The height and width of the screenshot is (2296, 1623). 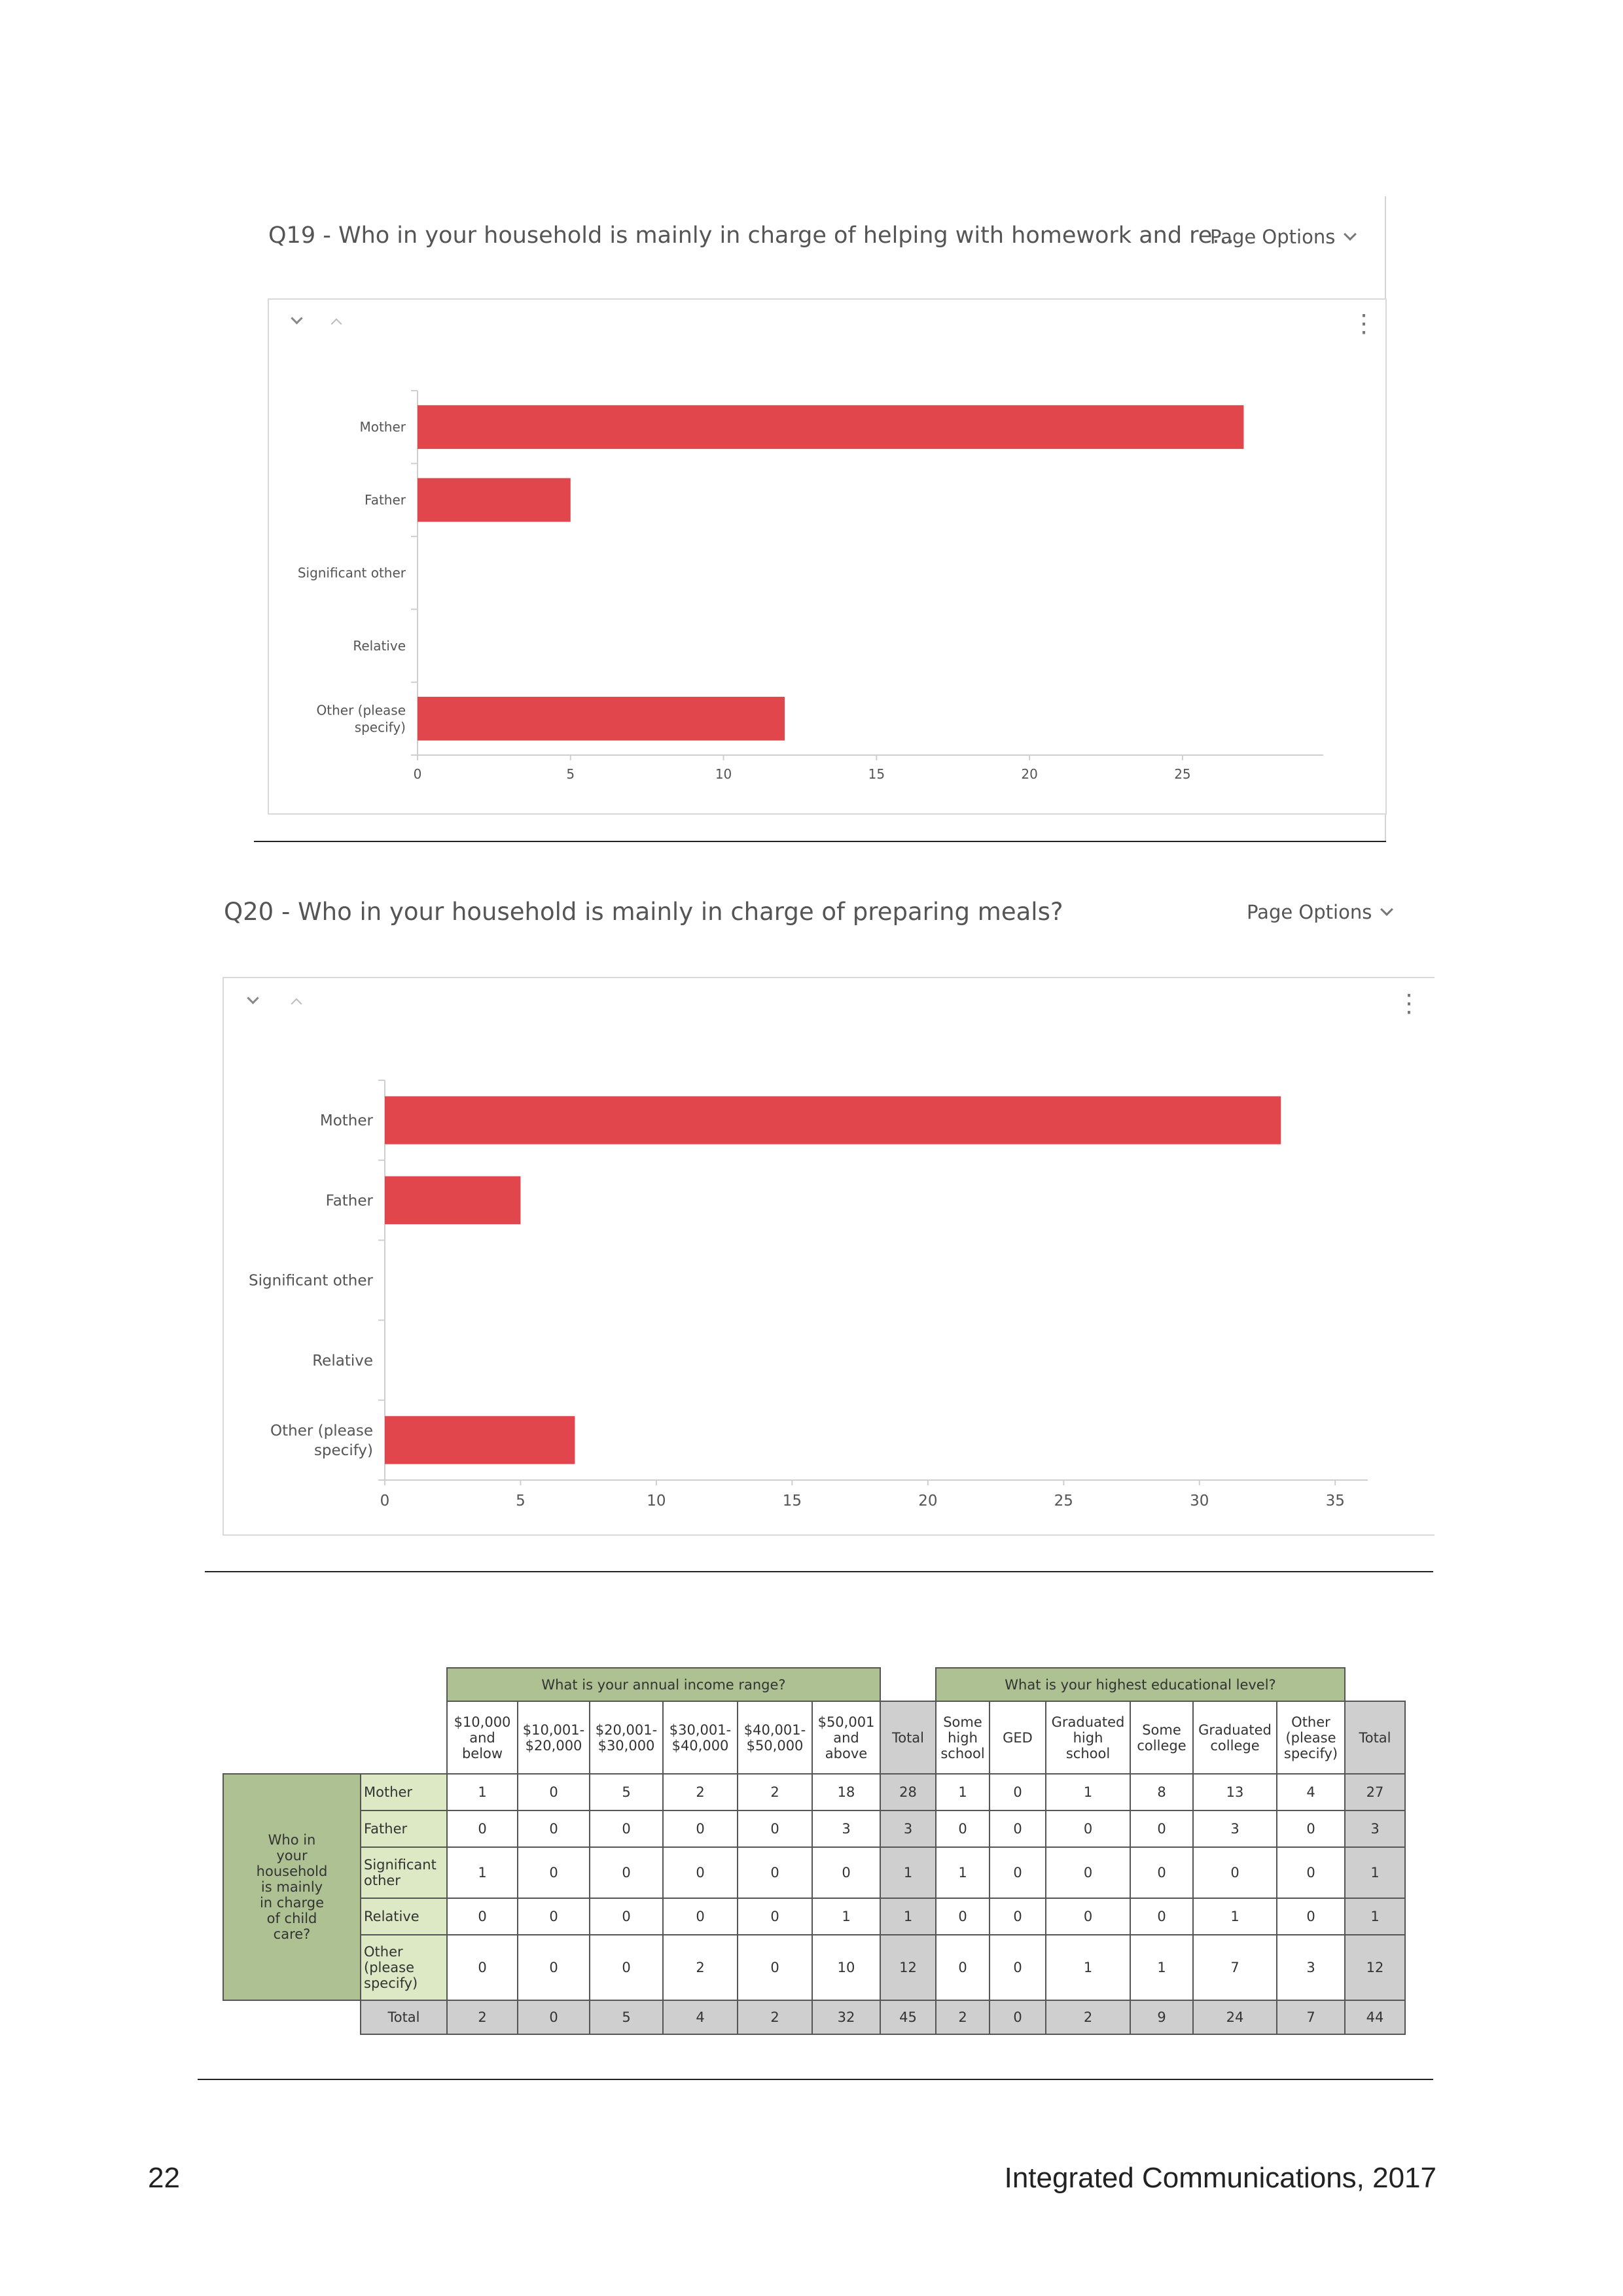 What do you see at coordinates (815, 2017) in the screenshot?
I see `totals-row: Total 2 0 5 4 2 32 45 2 0 2 9 24 7 44` at bounding box center [815, 2017].